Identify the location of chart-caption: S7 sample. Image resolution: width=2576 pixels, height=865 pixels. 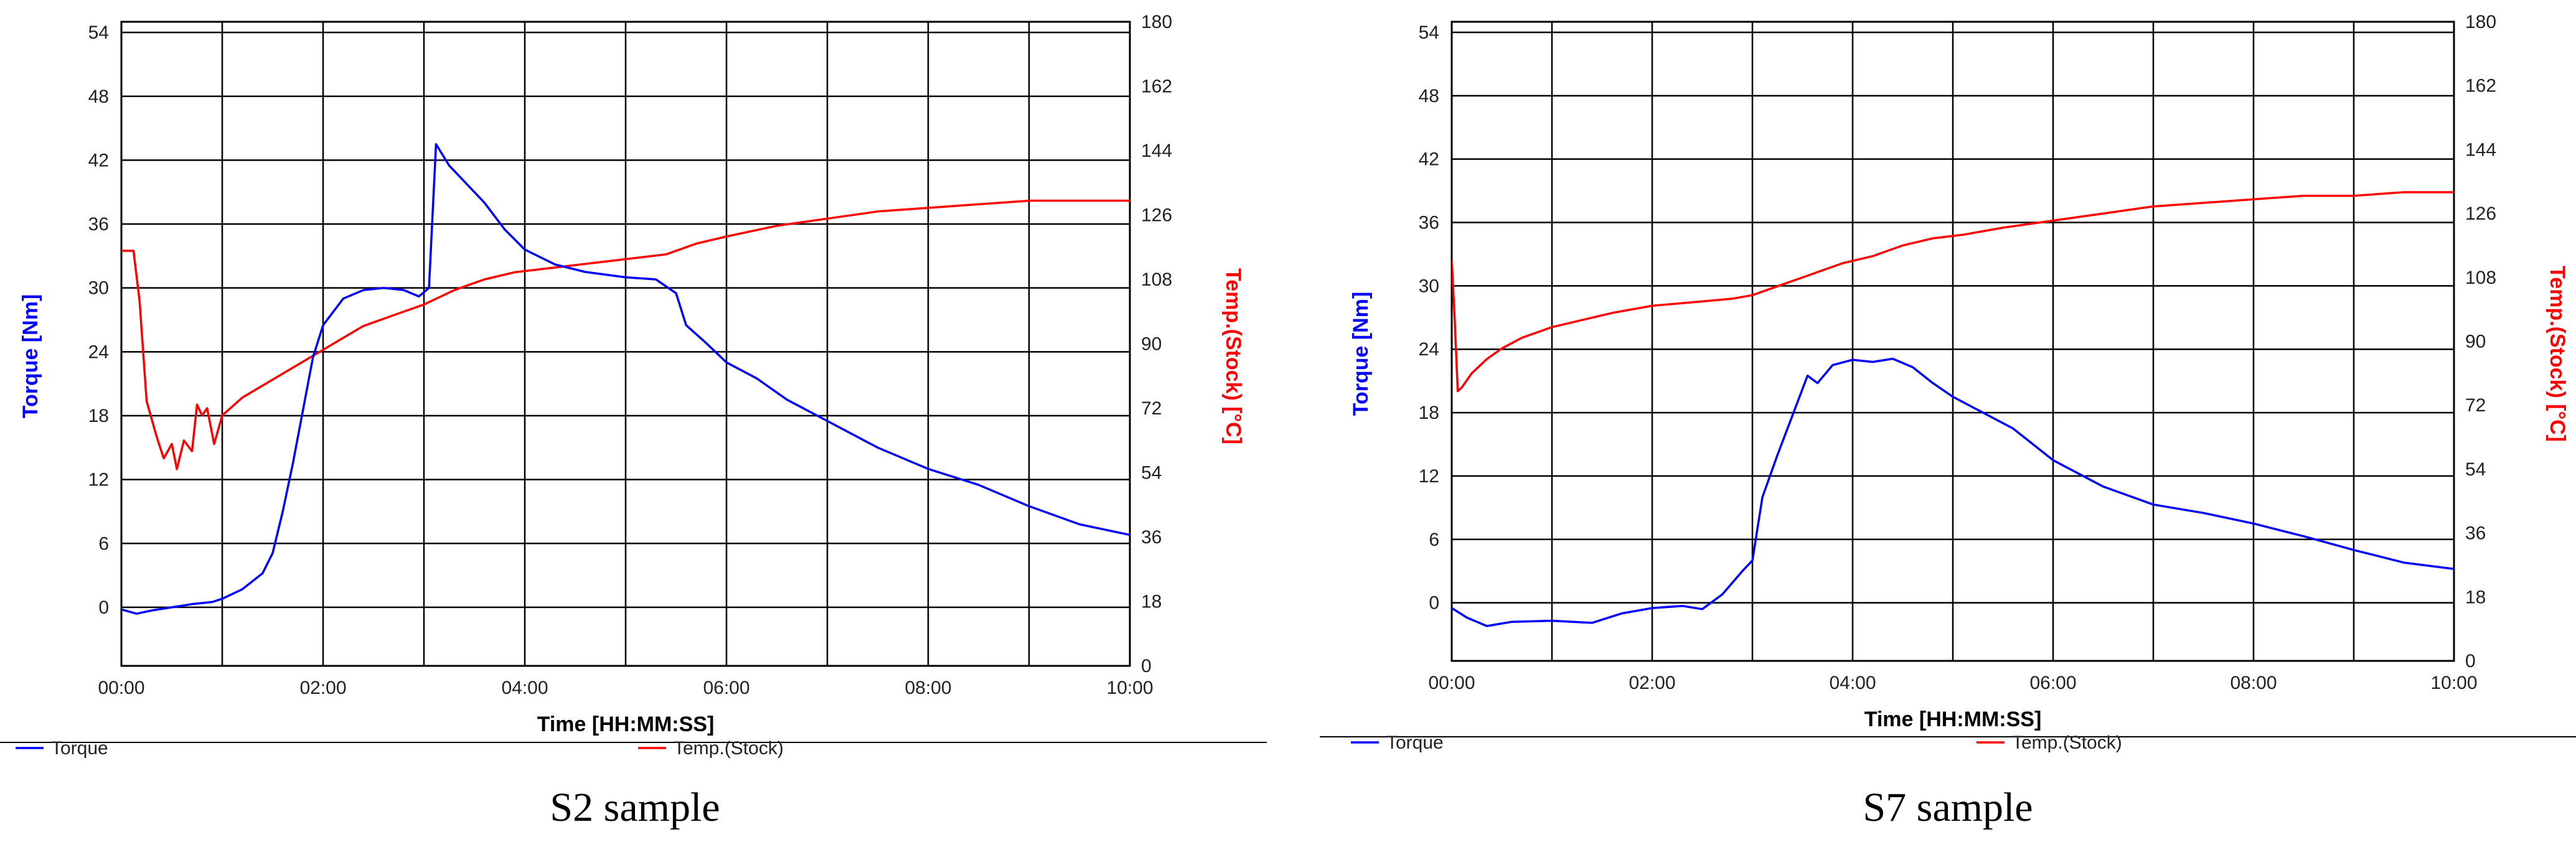
(1948, 807).